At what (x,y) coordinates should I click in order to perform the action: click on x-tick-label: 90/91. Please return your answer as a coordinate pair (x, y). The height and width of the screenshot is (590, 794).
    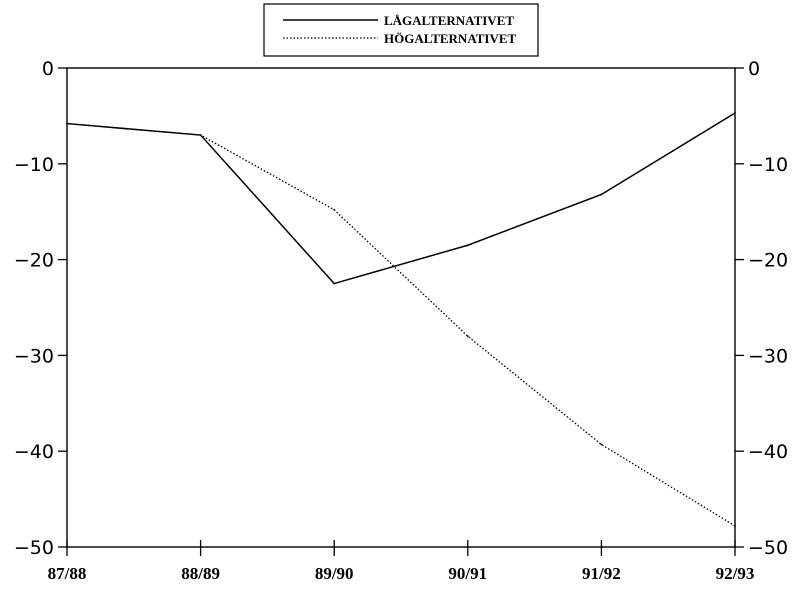
    Looking at the image, I should click on (467, 573).